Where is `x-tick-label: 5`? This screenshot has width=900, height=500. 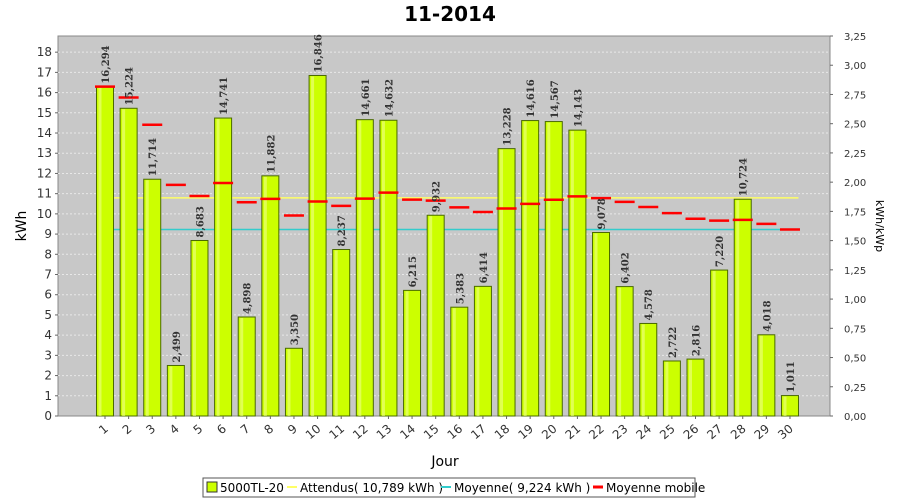 x-tick-label: 5 is located at coordinates (198, 430).